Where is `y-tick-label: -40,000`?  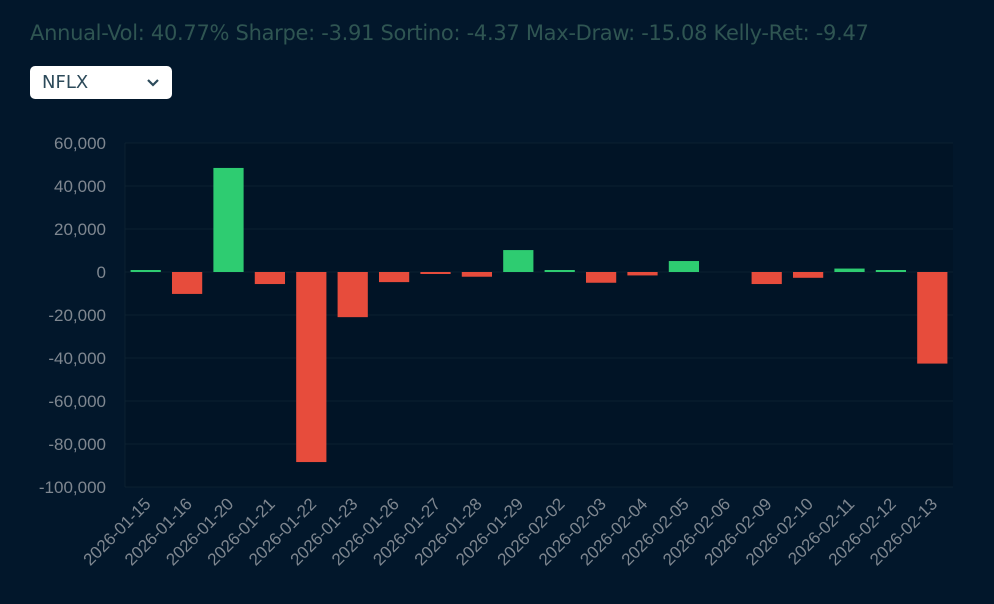 y-tick-label: -40,000 is located at coordinates (77, 358).